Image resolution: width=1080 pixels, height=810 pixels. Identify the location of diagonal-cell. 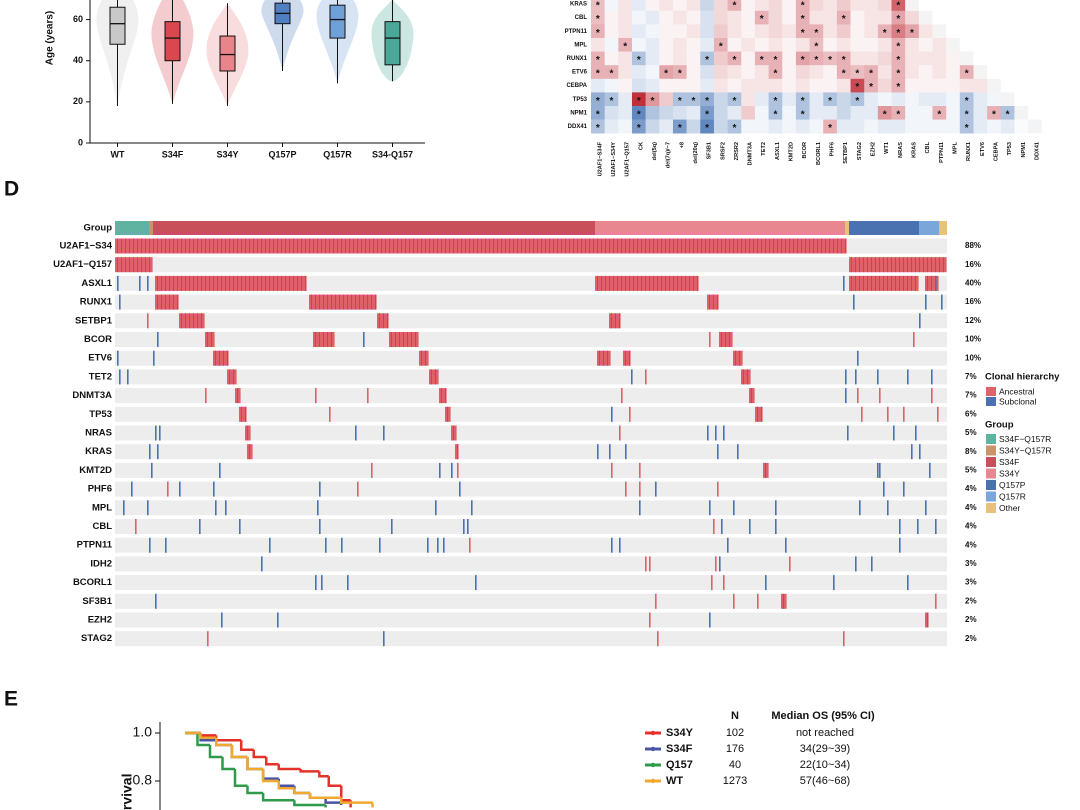
(1021, 113).